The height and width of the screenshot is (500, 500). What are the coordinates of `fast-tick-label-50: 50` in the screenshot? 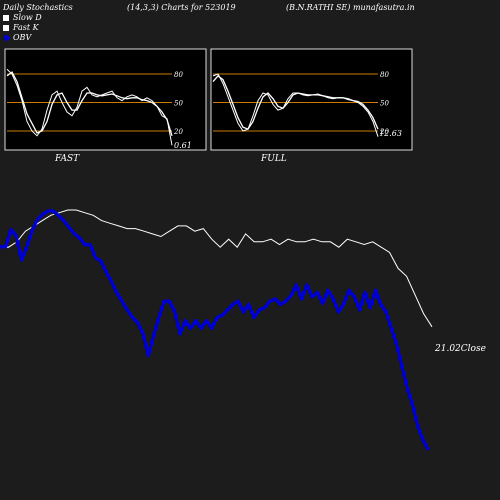 It's located at (178, 104).